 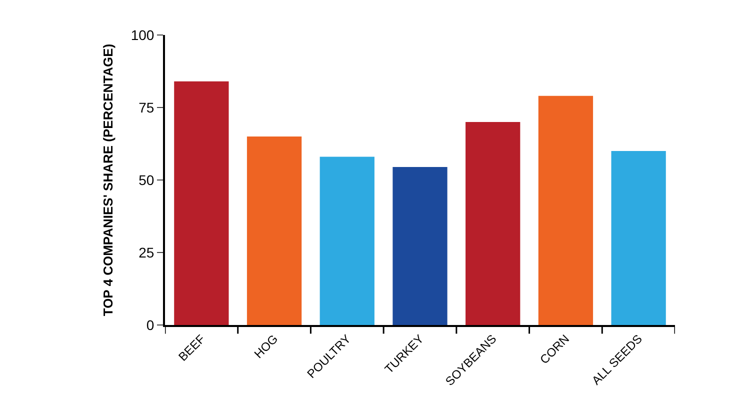 I want to click on y-tick-label: 75, so click(x=146, y=107).